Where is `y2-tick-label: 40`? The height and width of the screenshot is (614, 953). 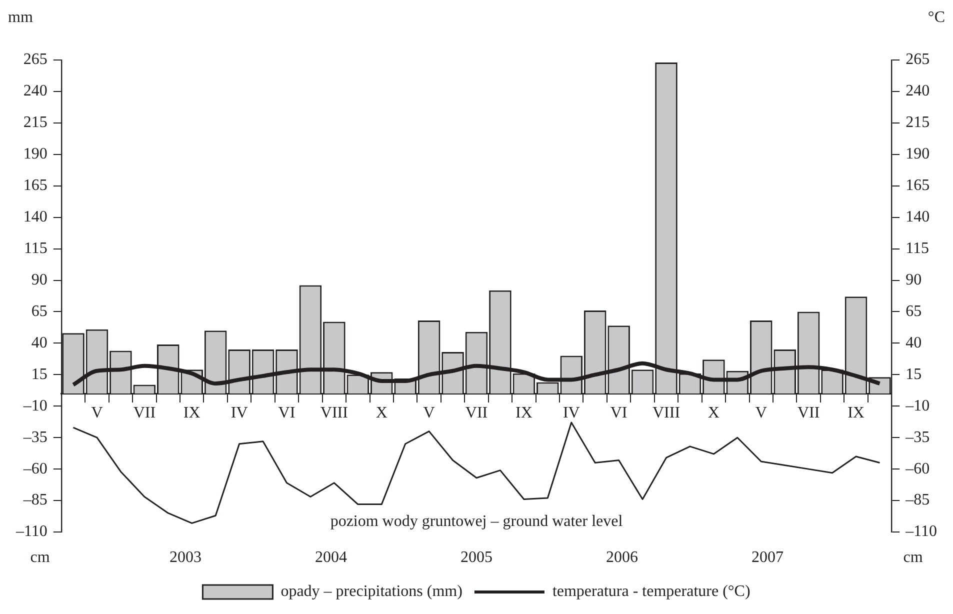
y2-tick-label: 40 is located at coordinates (914, 343).